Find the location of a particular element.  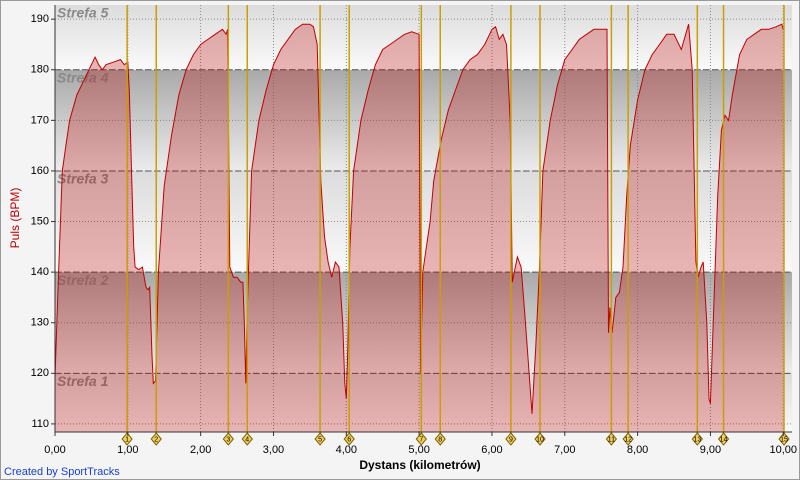

zone-label: Strefa 3 is located at coordinates (83, 179).